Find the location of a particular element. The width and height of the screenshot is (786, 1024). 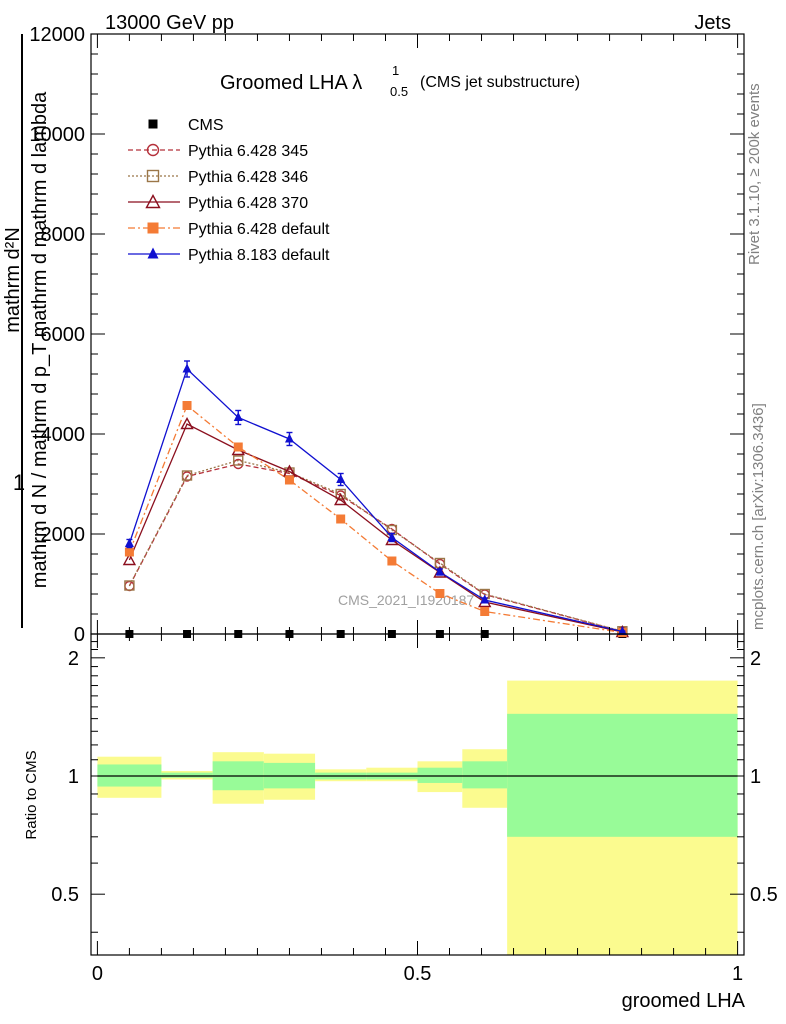

series-line is located at coordinates (375, 528).